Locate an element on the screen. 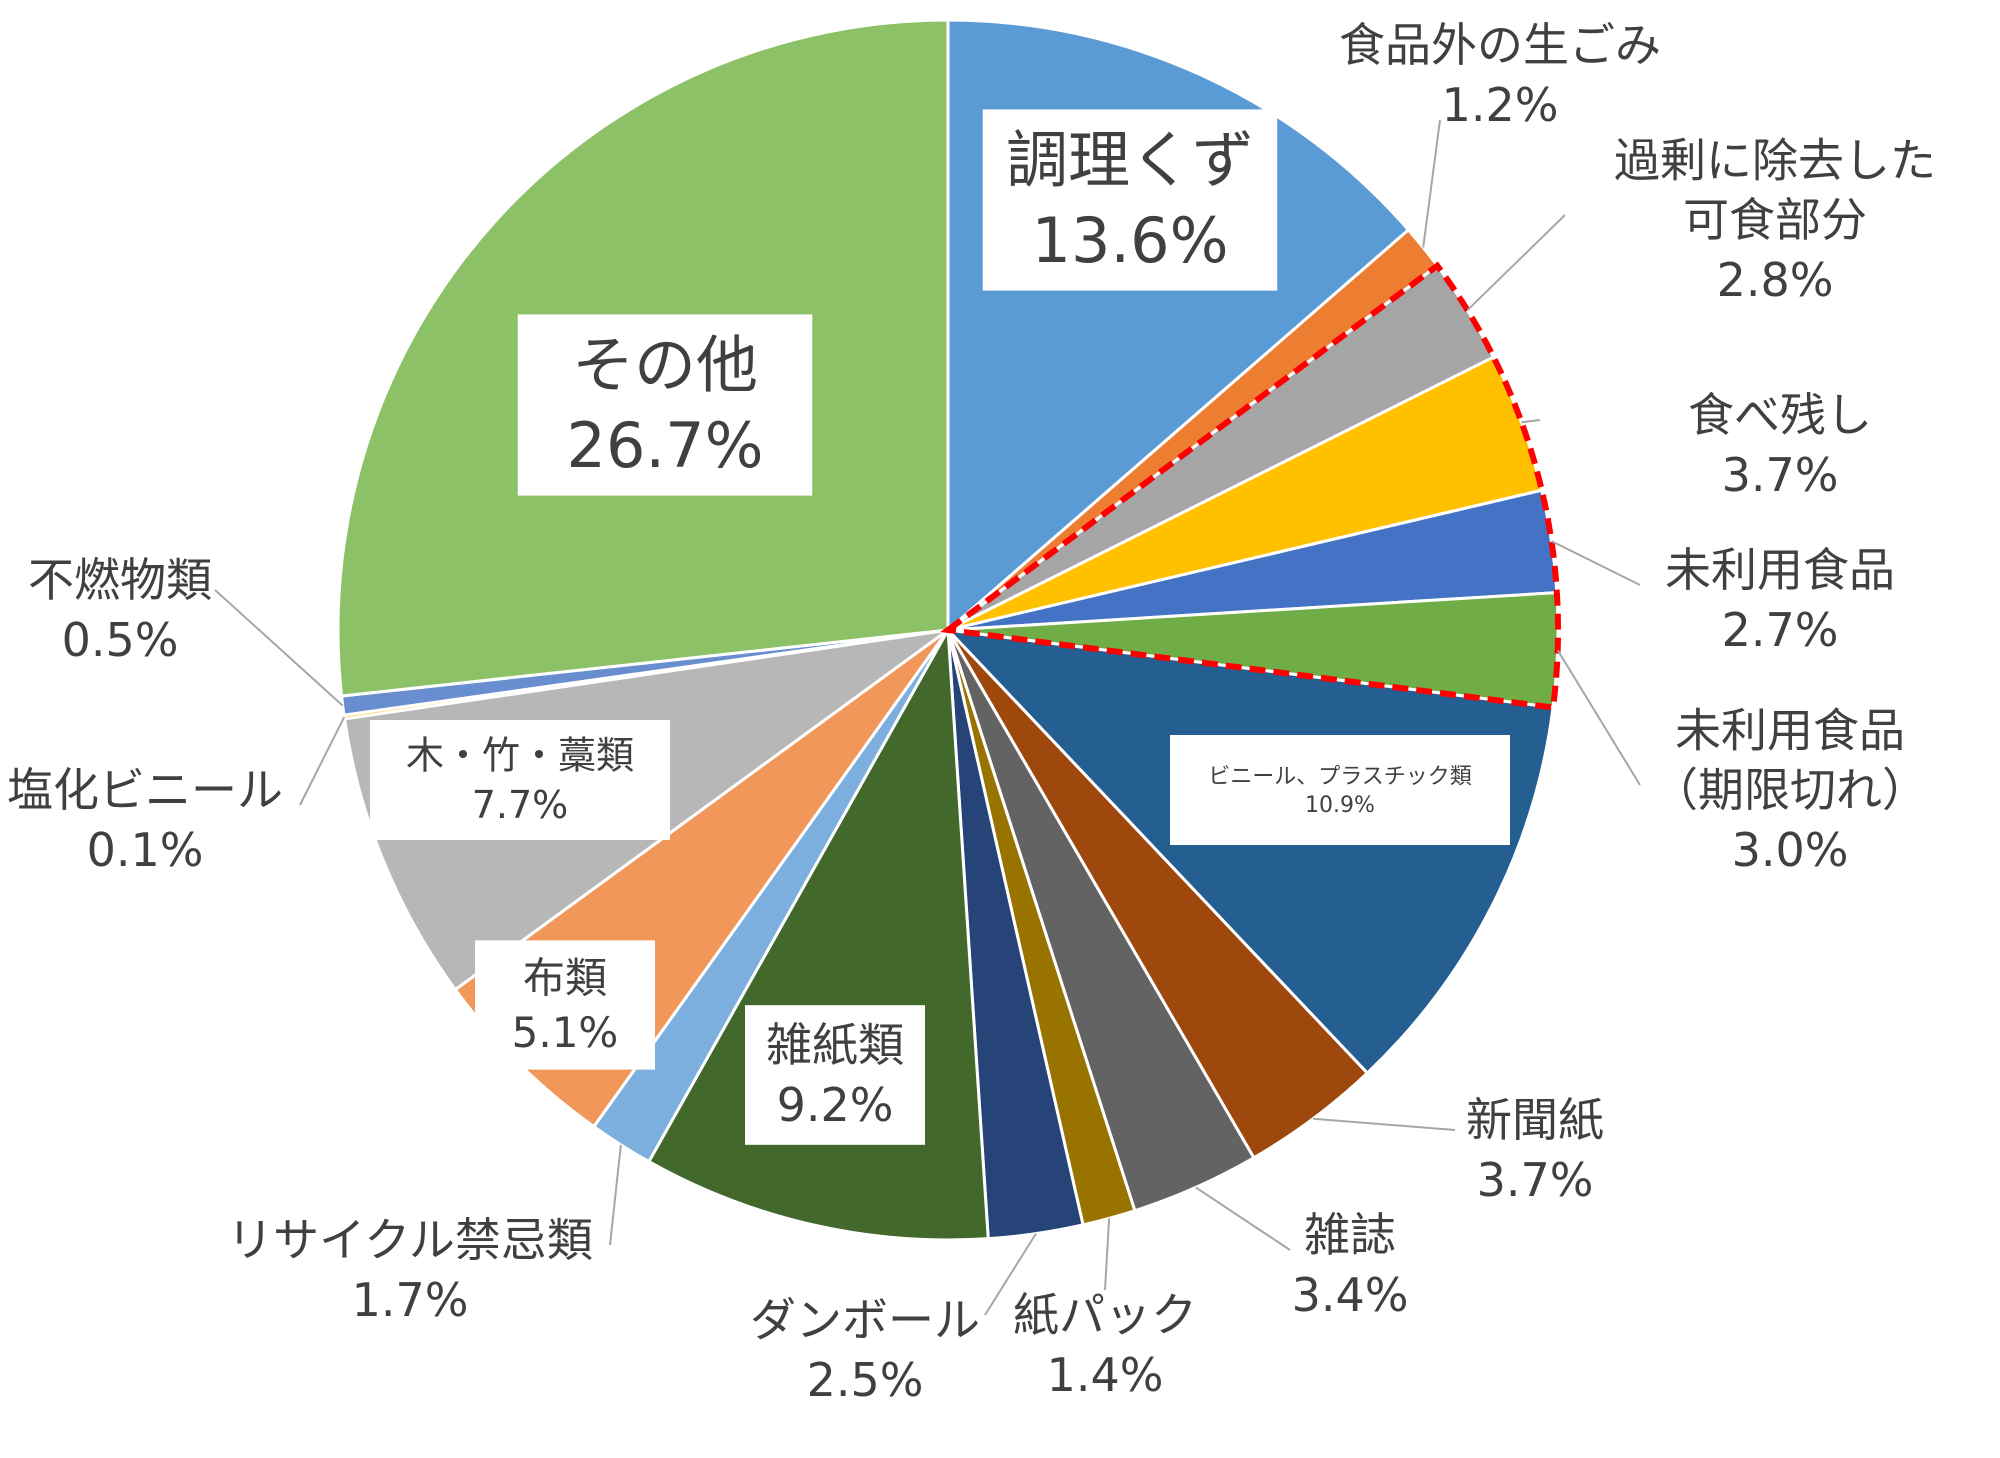 This screenshot has height=1458, width=2000. slice-4-name-label: 未利用食品 is located at coordinates (1780, 570).